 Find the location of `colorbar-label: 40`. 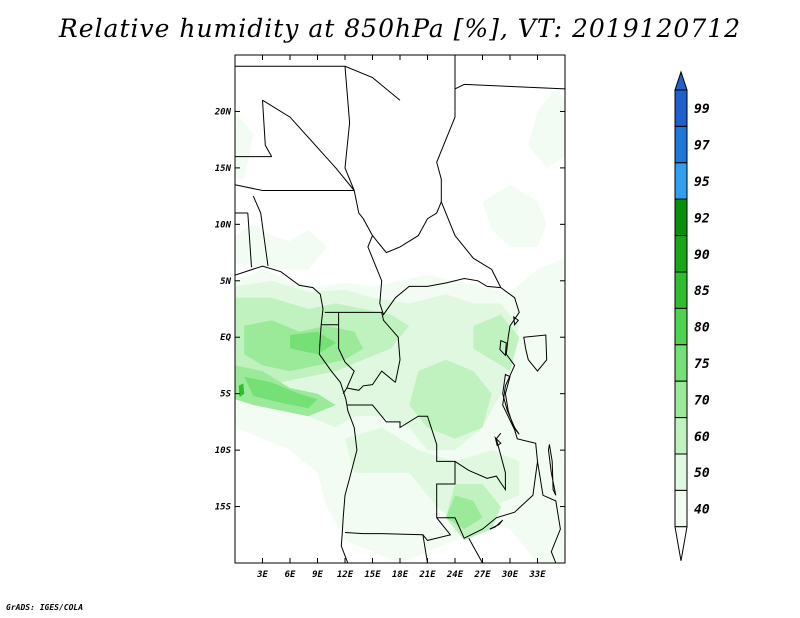

colorbar-label: 40 is located at coordinates (702, 510).